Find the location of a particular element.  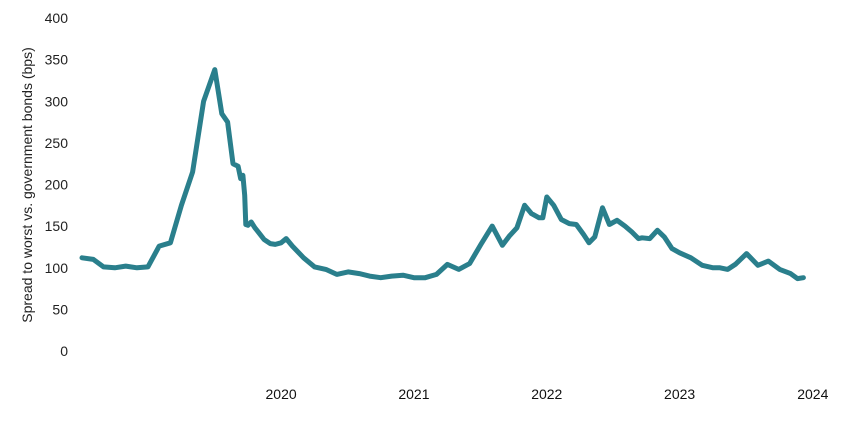

y-tick-label: 400 is located at coordinates (57, 18).